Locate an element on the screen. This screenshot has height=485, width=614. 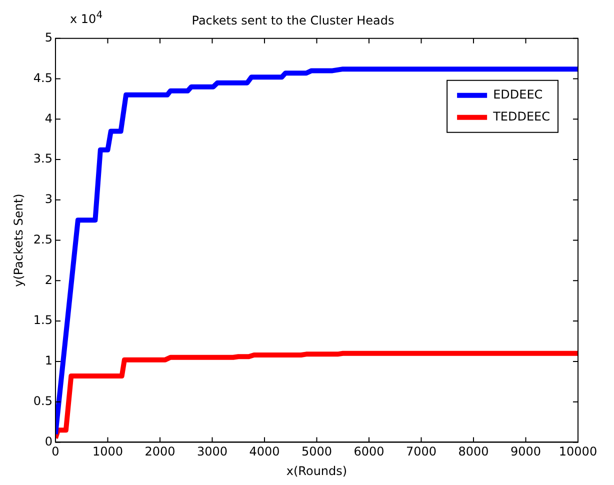
x-tick-label: 7000 is located at coordinates (421, 451).